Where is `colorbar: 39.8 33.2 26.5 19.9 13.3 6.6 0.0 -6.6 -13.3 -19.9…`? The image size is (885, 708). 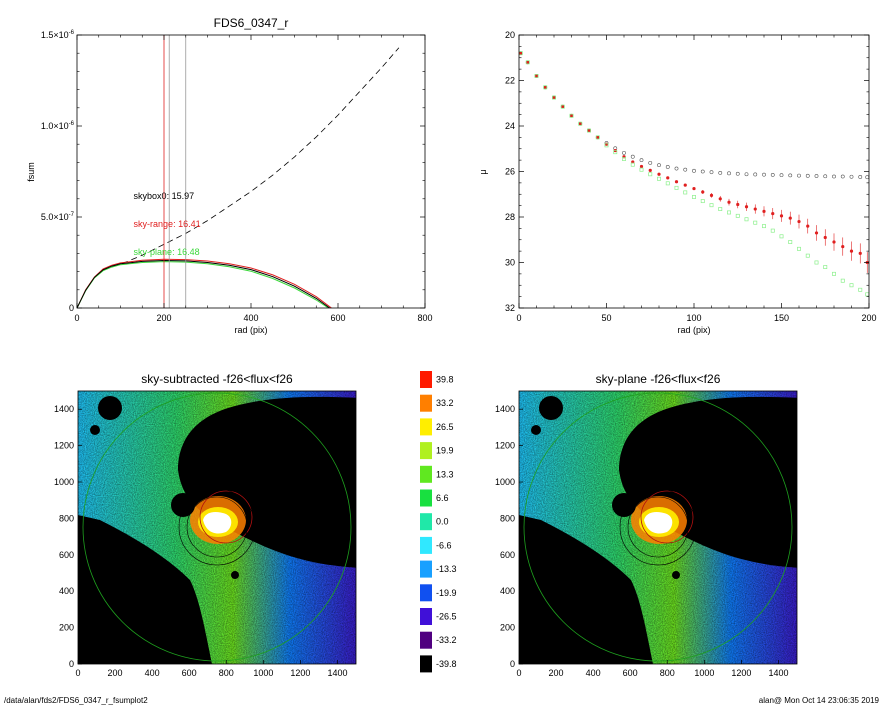 colorbar: 39.8 33.2 26.5 19.9 13.3 6.6 0.0 -6.6 -13.3 -19.9… is located at coordinates (438, 522).